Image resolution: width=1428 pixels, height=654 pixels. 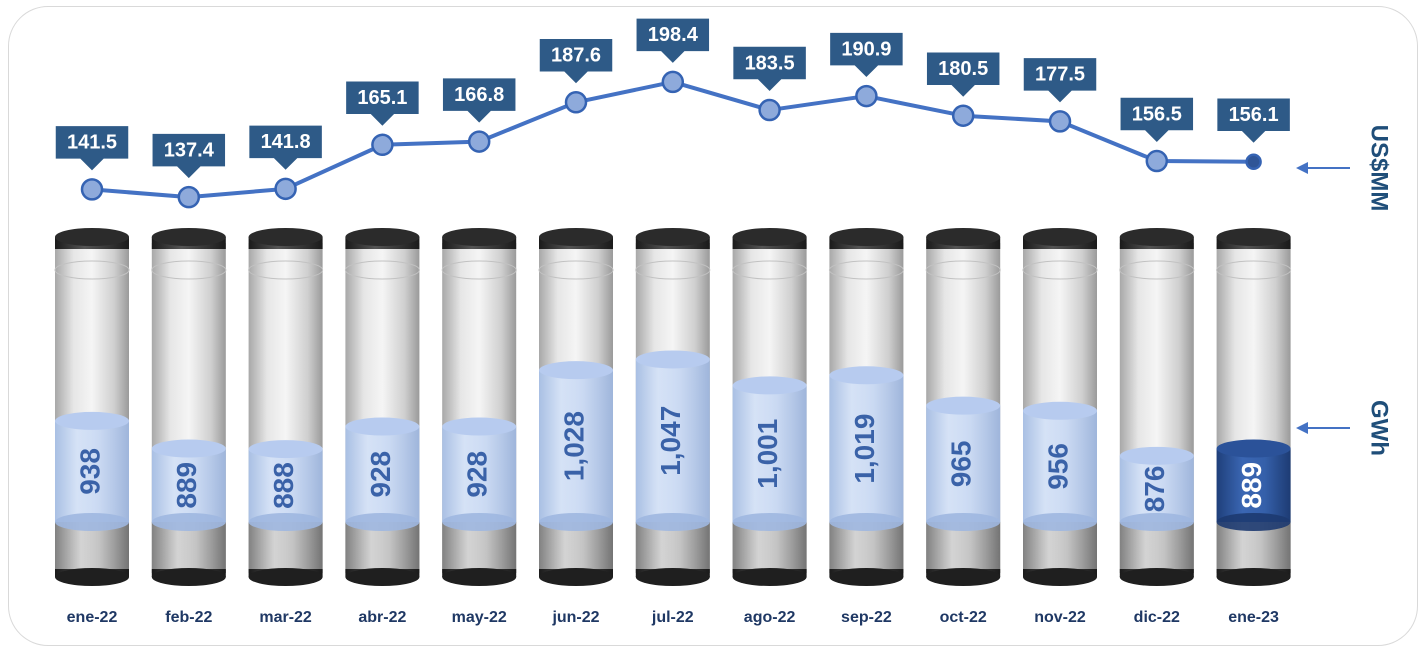 I want to click on line-value-label: 187.6, so click(x=576, y=56).